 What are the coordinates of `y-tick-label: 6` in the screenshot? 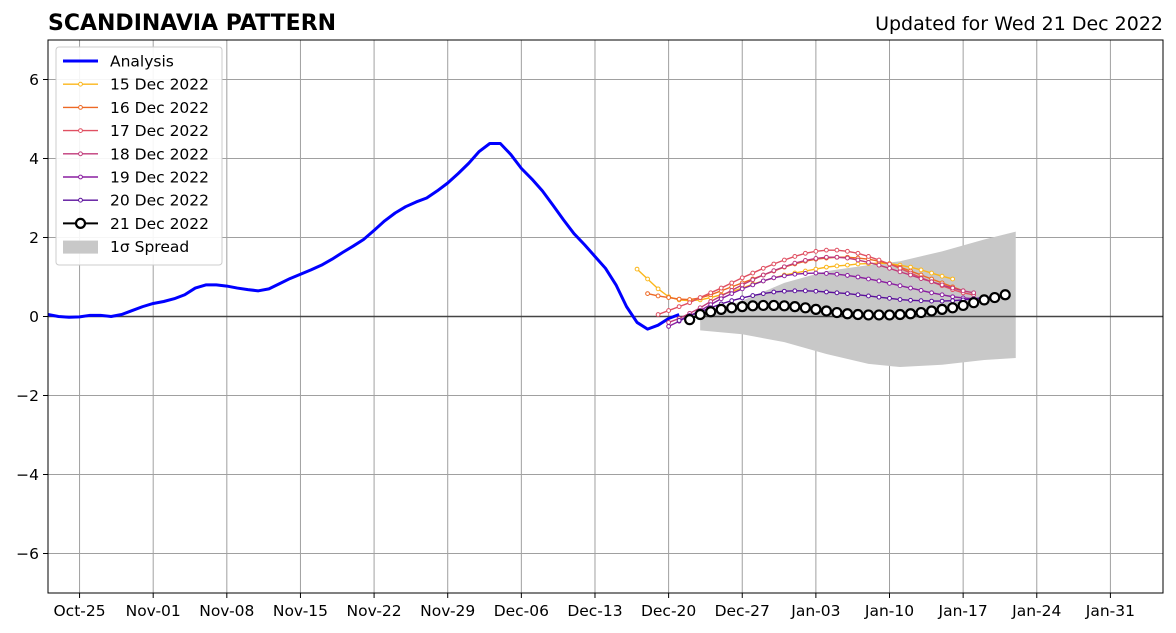 It's located at (34, 80).